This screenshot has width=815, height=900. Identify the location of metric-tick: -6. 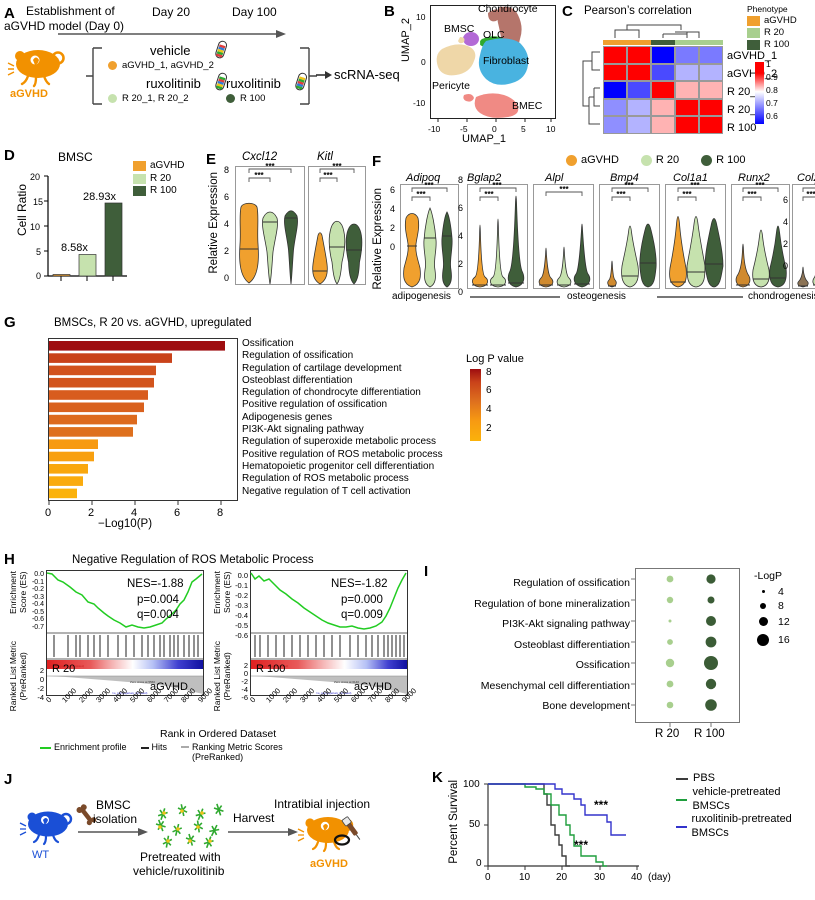
(244, 697).